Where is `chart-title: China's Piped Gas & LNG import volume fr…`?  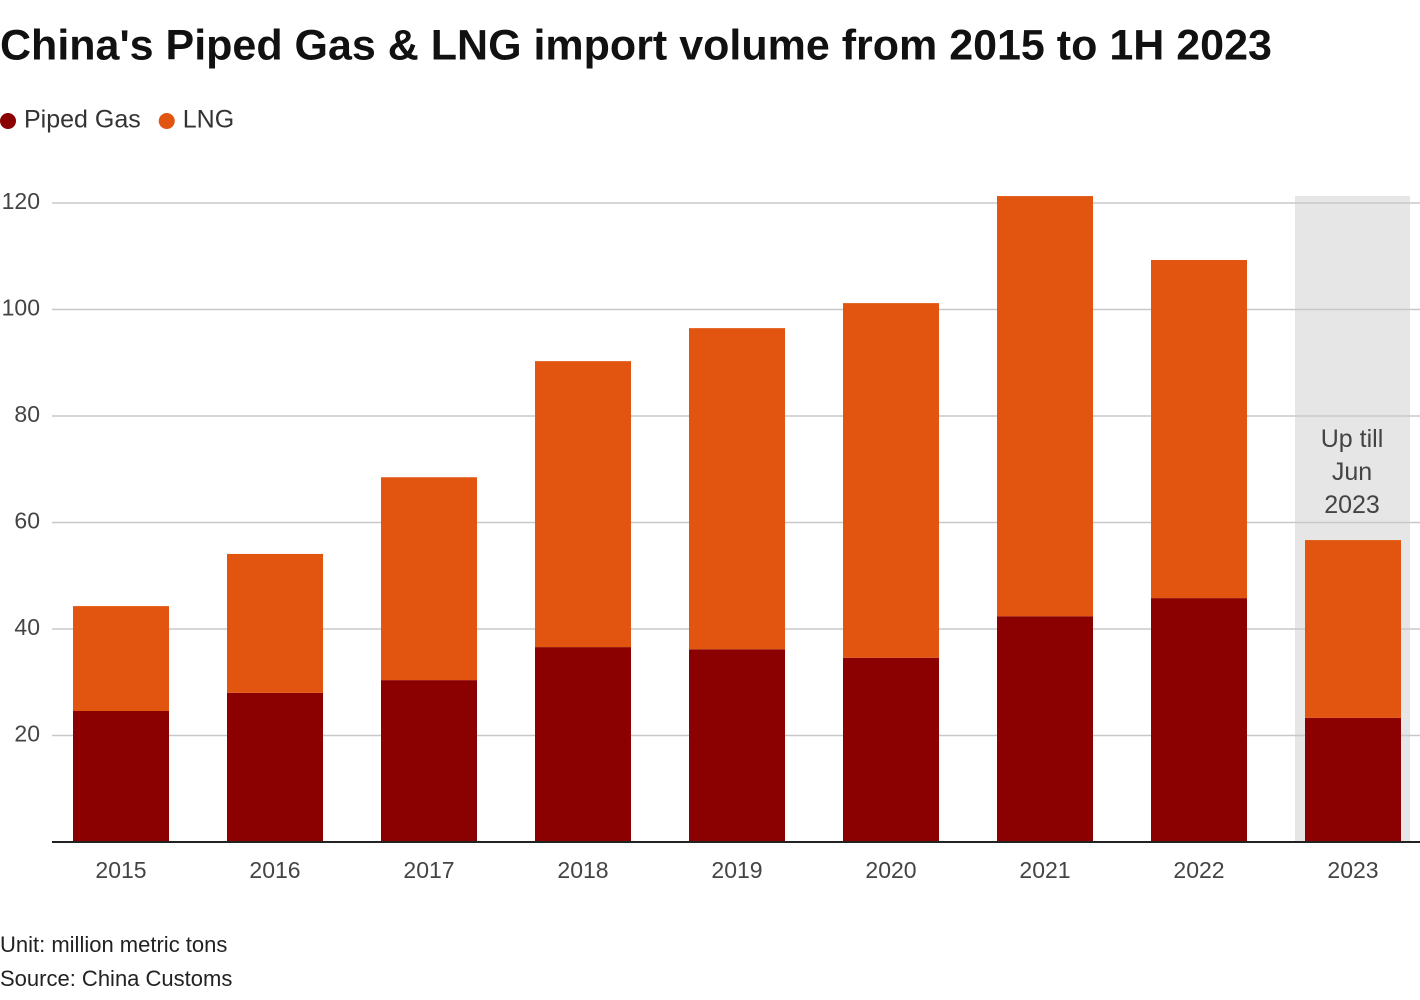
chart-title: China's Piped Gas & LNG import volume fr… is located at coordinates (636, 45).